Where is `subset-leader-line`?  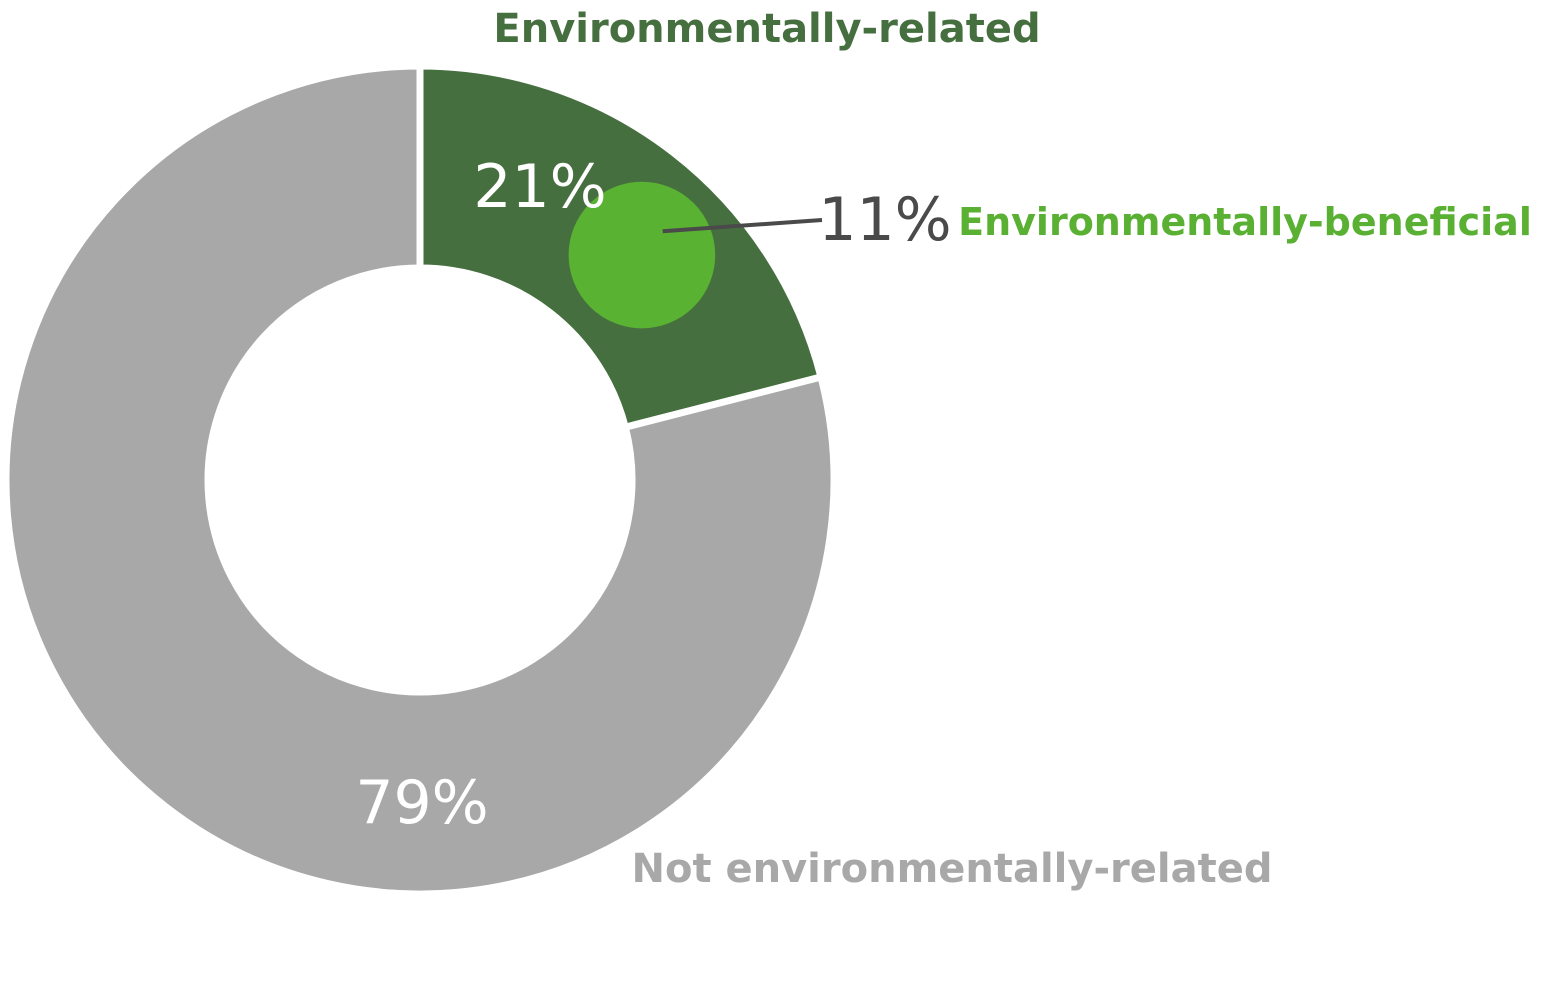 subset-leader-line is located at coordinates (742, 226).